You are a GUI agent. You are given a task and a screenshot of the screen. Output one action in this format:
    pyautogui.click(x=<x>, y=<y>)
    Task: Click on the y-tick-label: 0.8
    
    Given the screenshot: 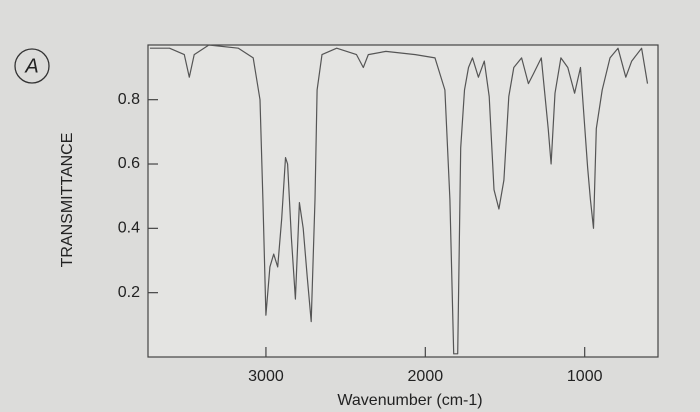 What is the action you would take?
    pyautogui.click(x=129, y=99)
    